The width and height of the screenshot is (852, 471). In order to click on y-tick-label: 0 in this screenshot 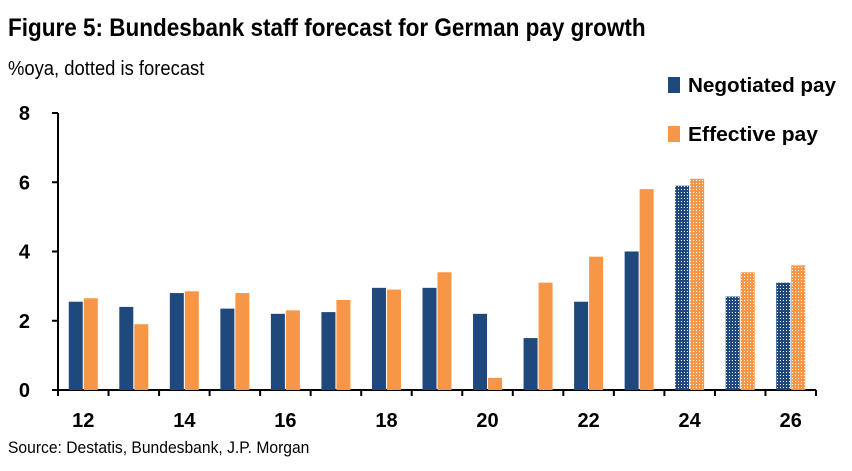, I will do `click(24, 391)`.